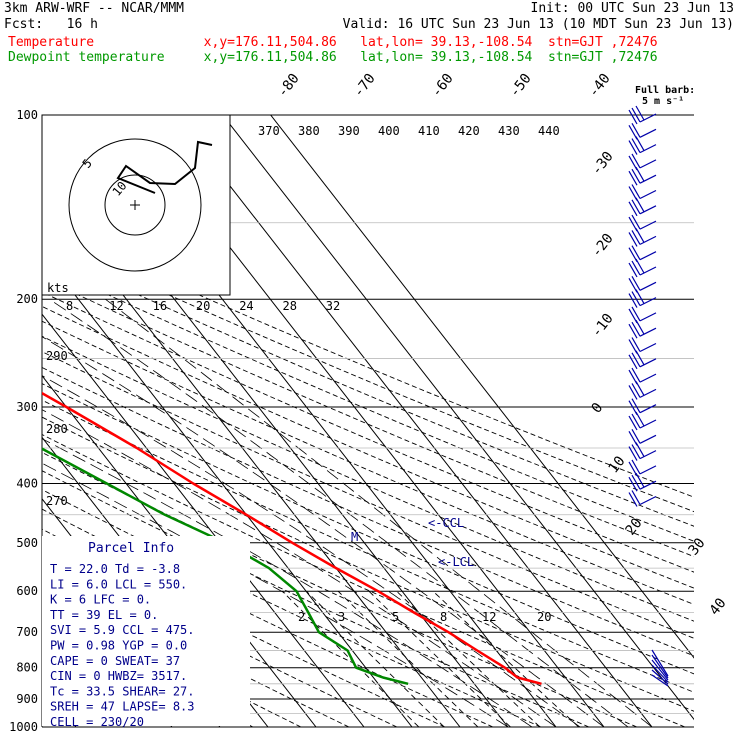 This screenshot has width=740, height=740. What do you see at coordinates (663, 101) in the screenshot?
I see `barb-legend-units: 5 m s⁻¹` at bounding box center [663, 101].